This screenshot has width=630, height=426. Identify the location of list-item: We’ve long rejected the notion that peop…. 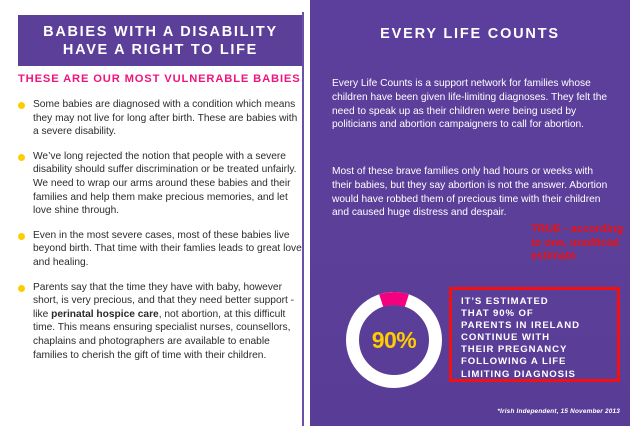
(160, 184).